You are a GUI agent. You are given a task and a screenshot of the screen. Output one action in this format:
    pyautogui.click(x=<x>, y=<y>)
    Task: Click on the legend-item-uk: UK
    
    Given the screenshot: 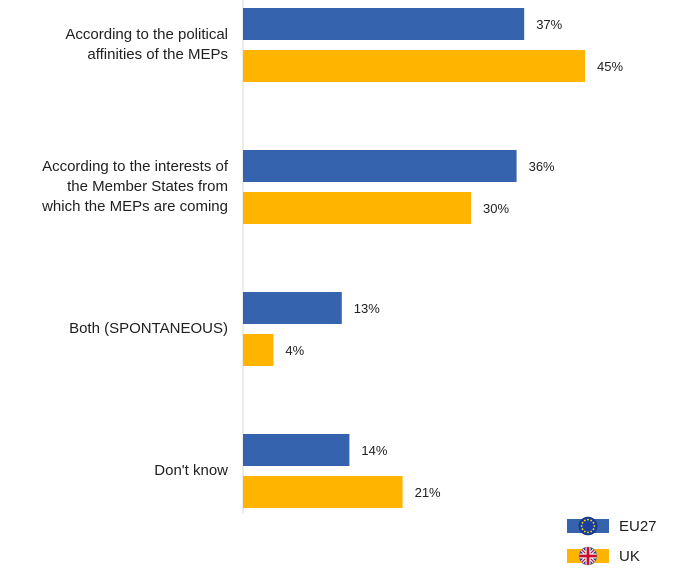 What is the action you would take?
    pyautogui.click(x=612, y=556)
    